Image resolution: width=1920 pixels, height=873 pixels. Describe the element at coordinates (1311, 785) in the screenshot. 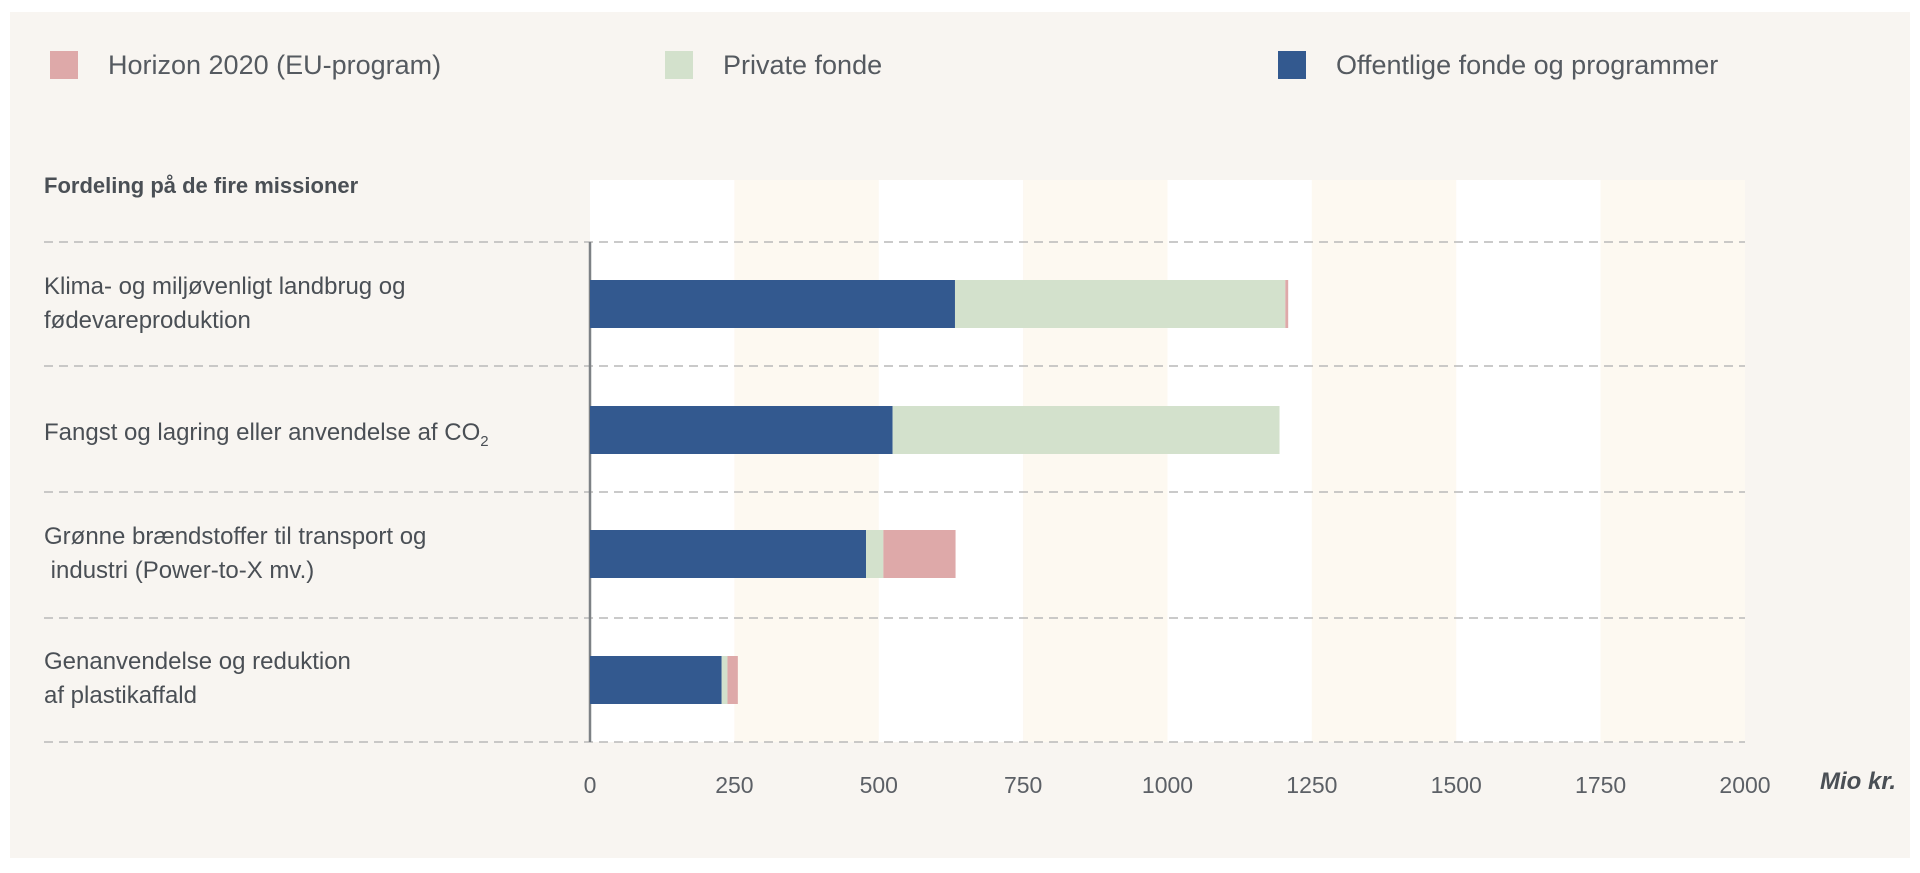

I see `x-tick-label-1250: 1250` at that location.